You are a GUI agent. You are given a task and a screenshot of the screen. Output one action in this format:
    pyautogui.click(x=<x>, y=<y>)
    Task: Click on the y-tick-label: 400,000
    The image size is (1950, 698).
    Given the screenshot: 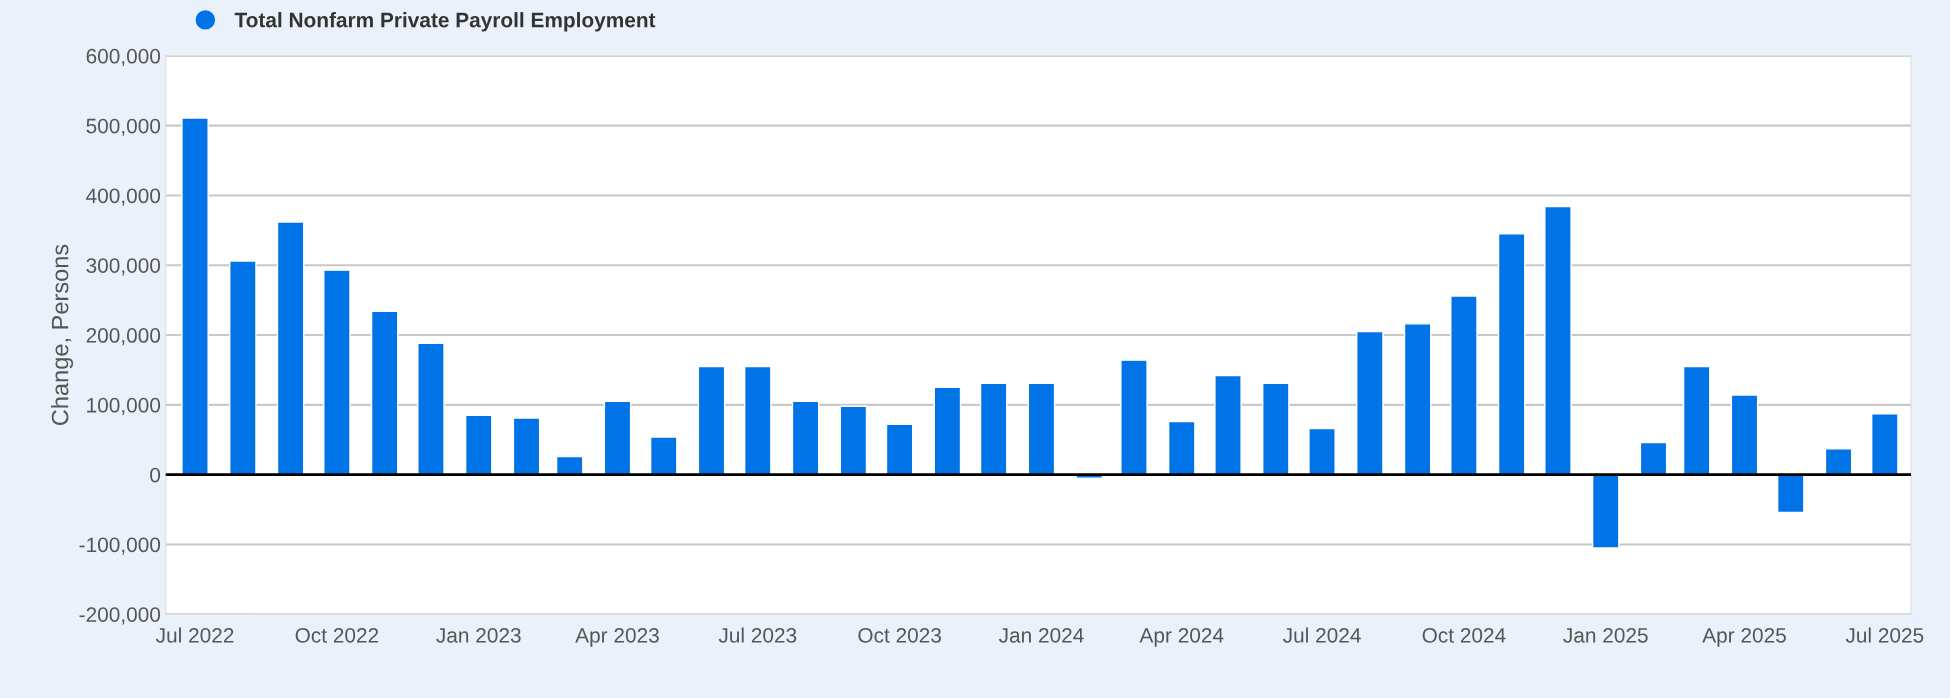 What is the action you would take?
    pyautogui.click(x=123, y=197)
    